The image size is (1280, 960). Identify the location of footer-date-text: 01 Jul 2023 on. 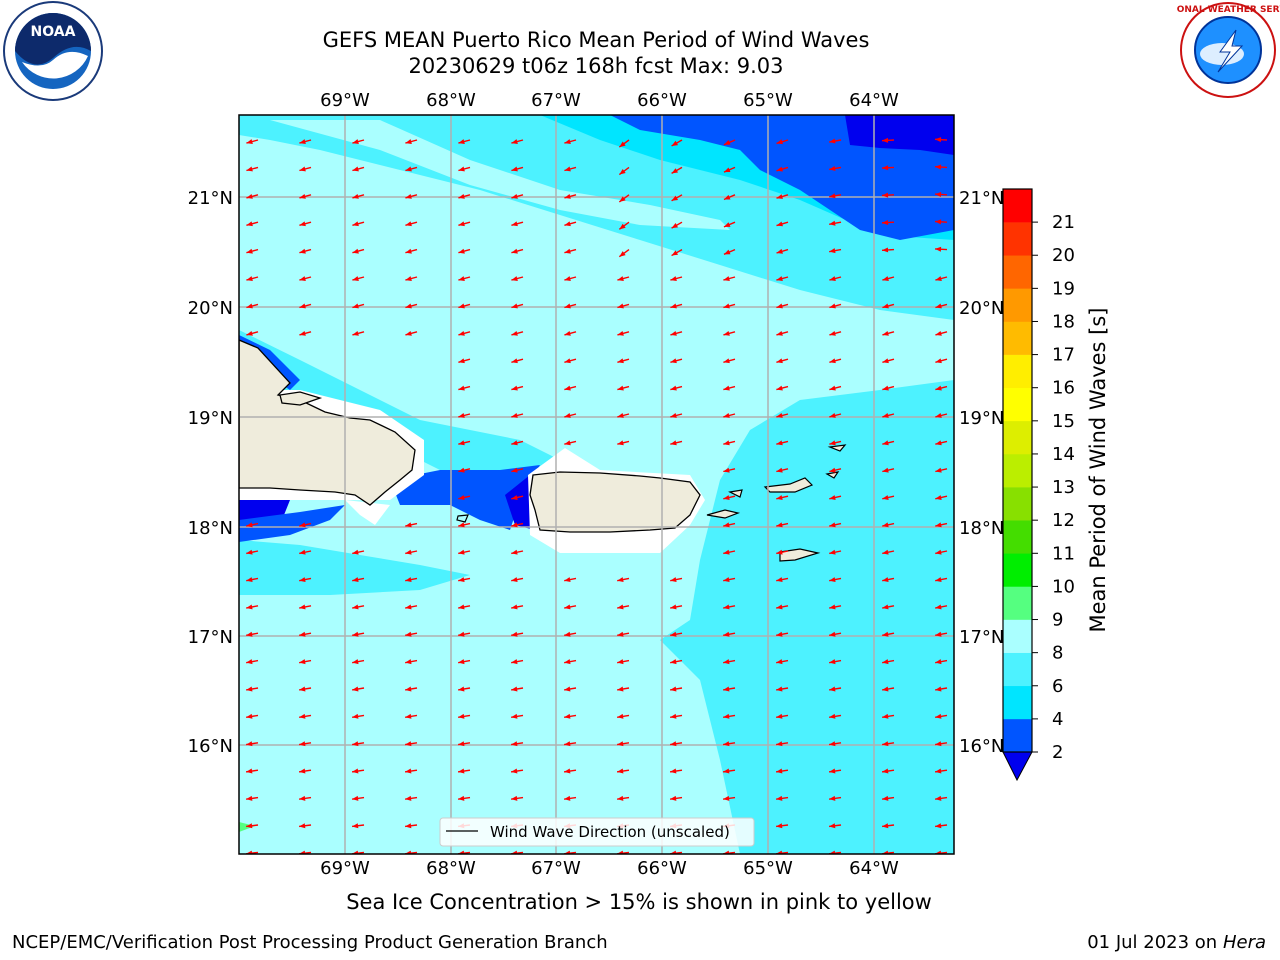
(1155, 942).